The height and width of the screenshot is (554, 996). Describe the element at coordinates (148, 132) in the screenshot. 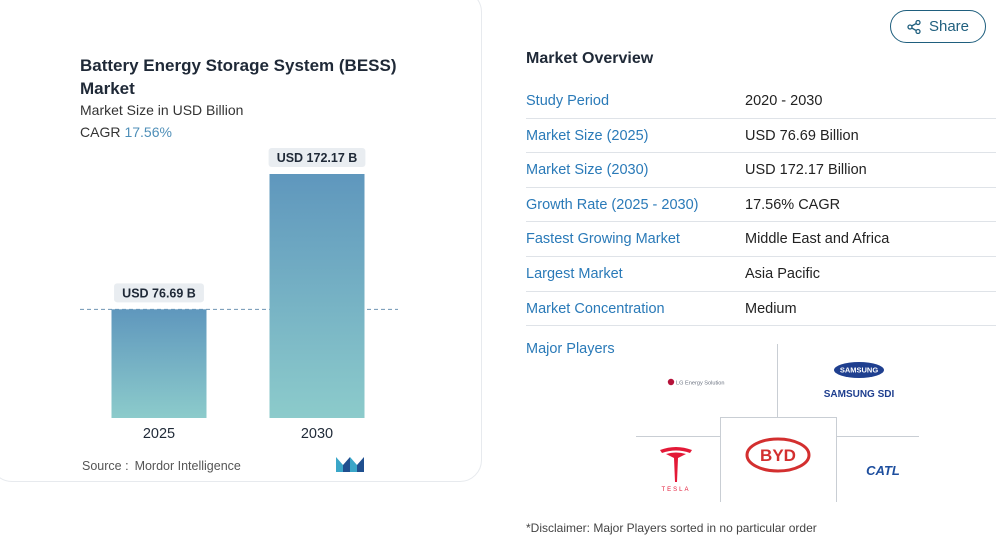

I see `cagr-value: 17.56%` at that location.